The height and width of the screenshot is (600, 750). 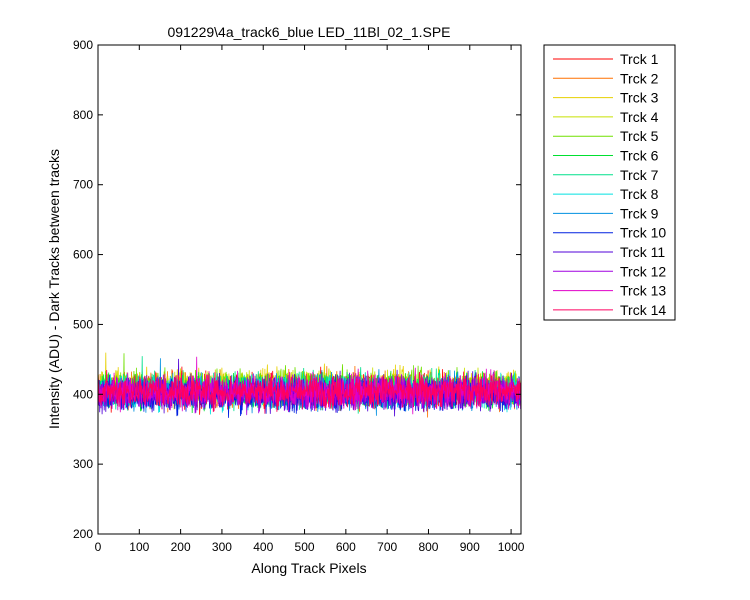 I want to click on x-tick-label: 800, so click(x=428, y=547).